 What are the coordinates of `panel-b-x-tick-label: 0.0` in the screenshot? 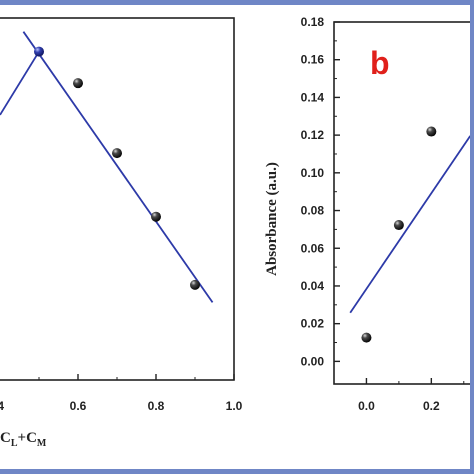 It's located at (366, 406).